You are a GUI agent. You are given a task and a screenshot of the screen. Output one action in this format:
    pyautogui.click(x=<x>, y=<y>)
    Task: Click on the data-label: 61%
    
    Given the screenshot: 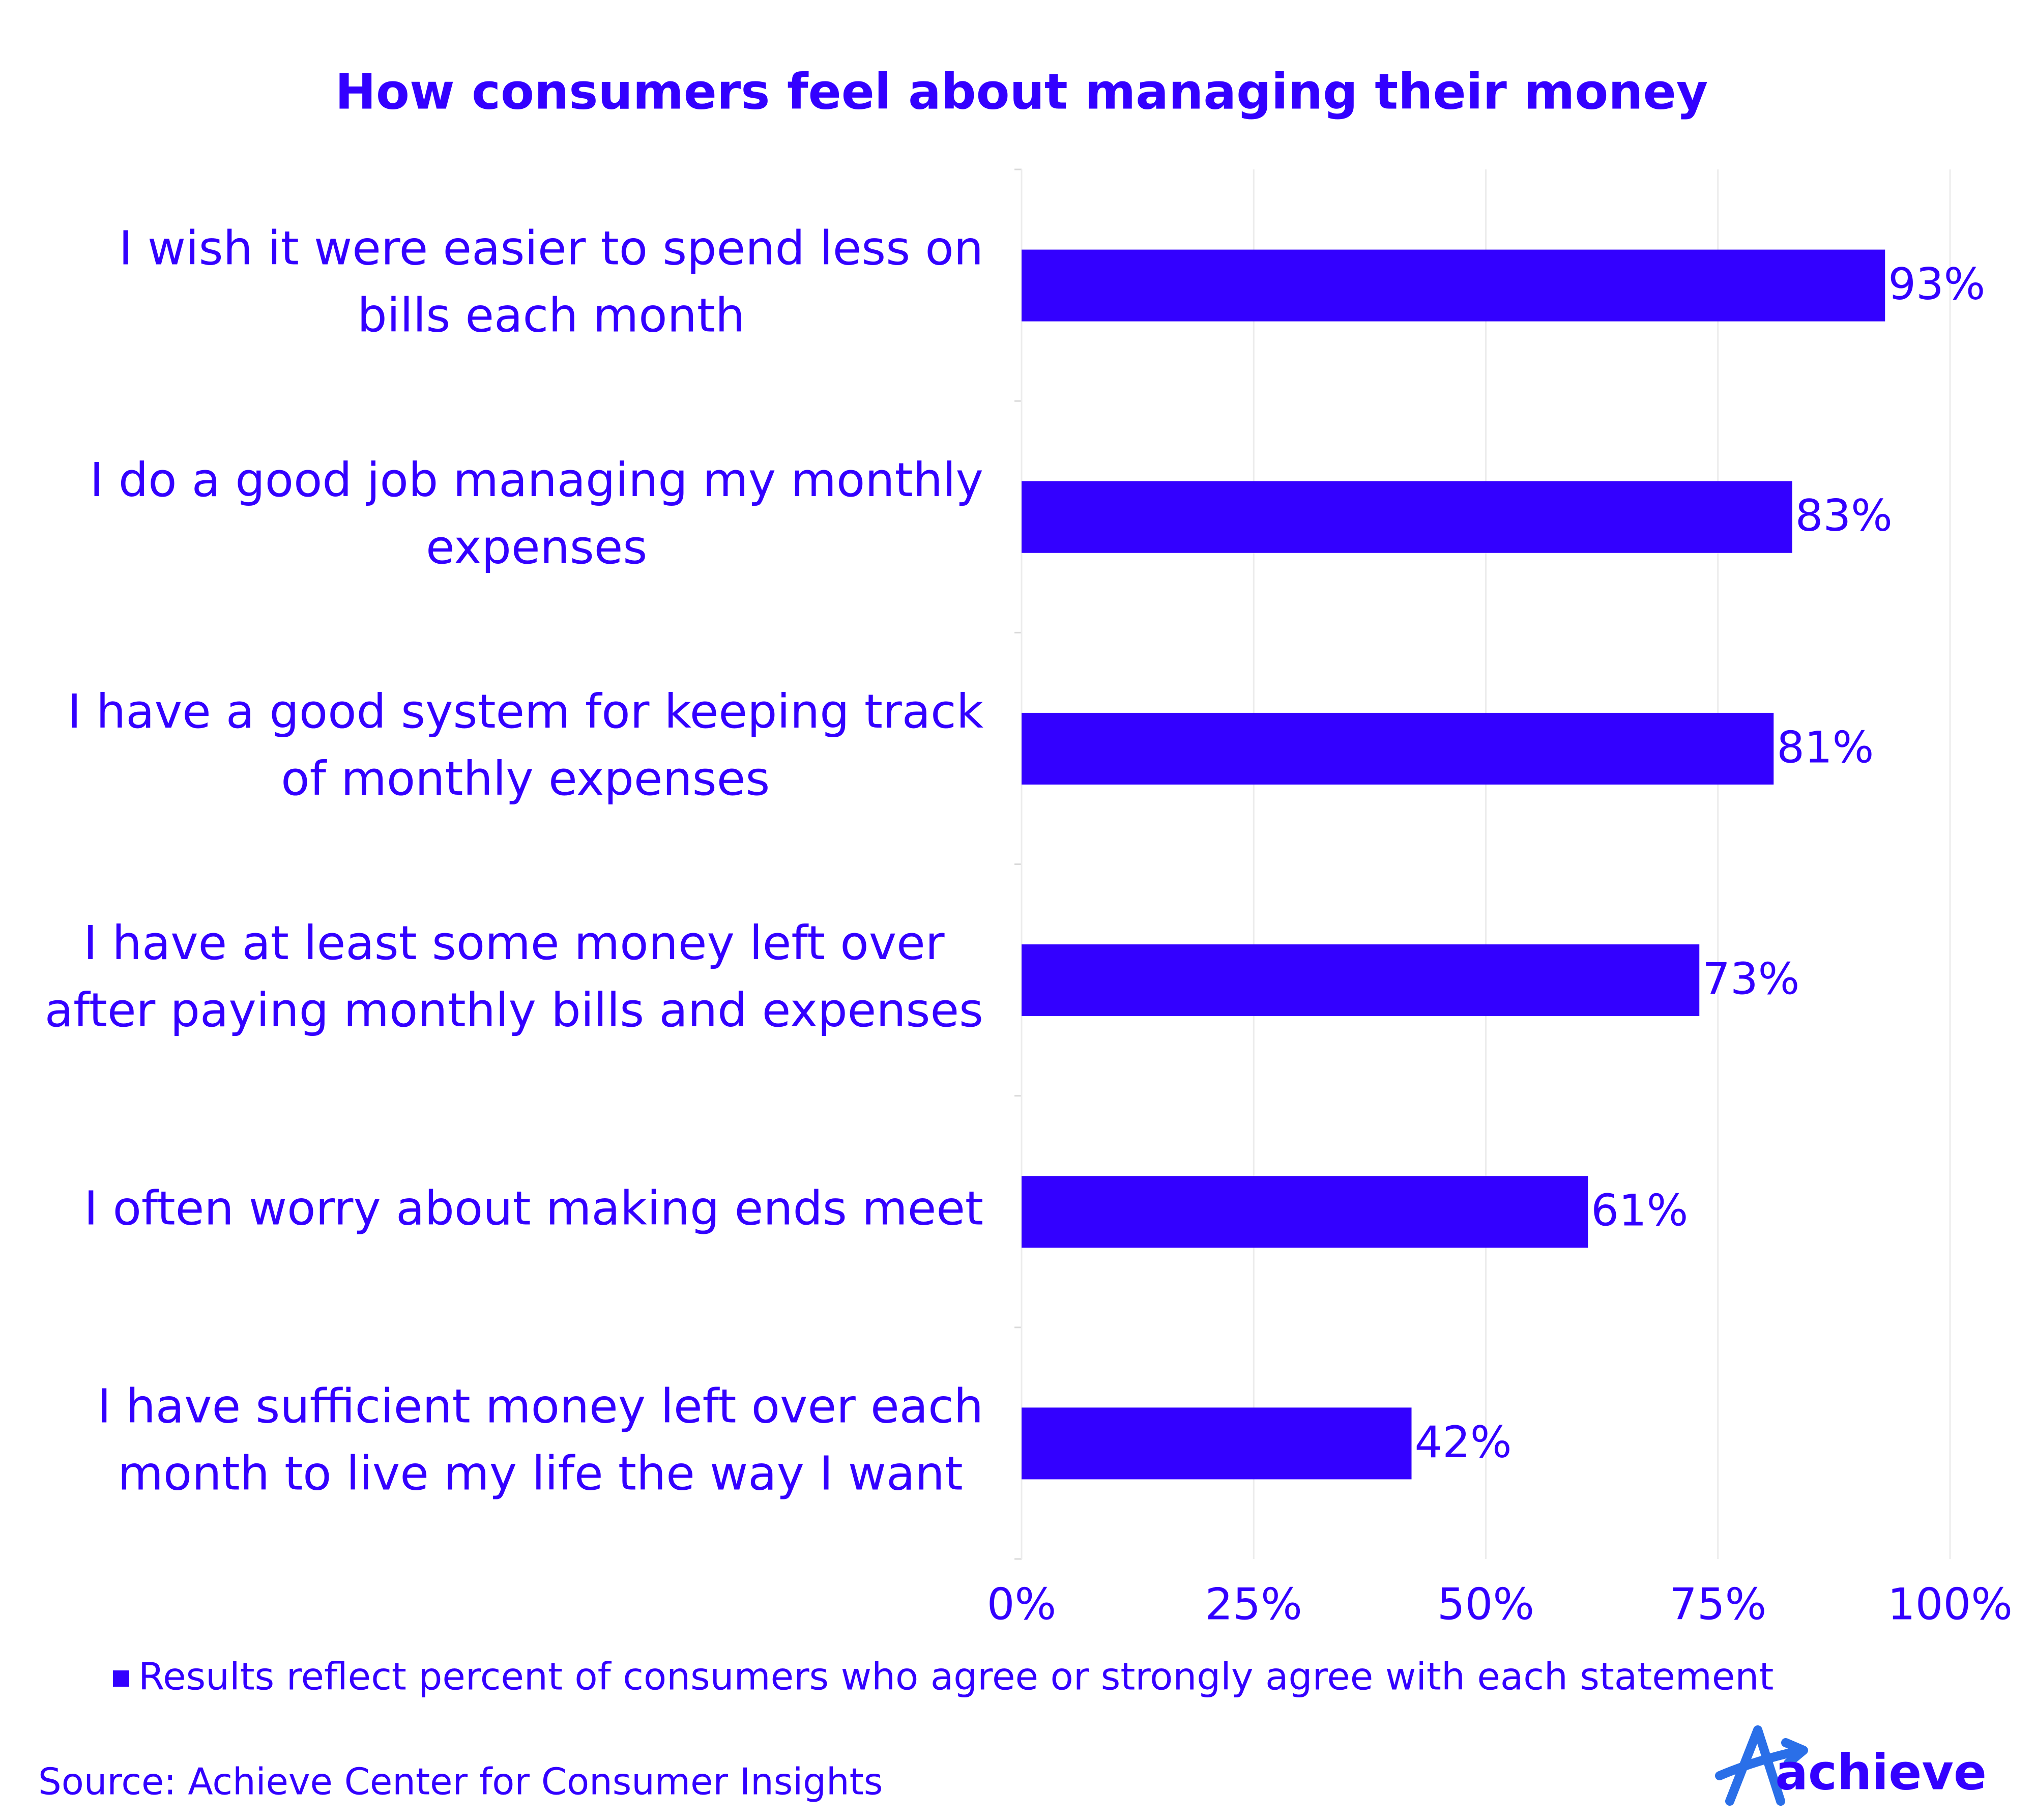 What is the action you would take?
    pyautogui.click(x=1640, y=1211)
    